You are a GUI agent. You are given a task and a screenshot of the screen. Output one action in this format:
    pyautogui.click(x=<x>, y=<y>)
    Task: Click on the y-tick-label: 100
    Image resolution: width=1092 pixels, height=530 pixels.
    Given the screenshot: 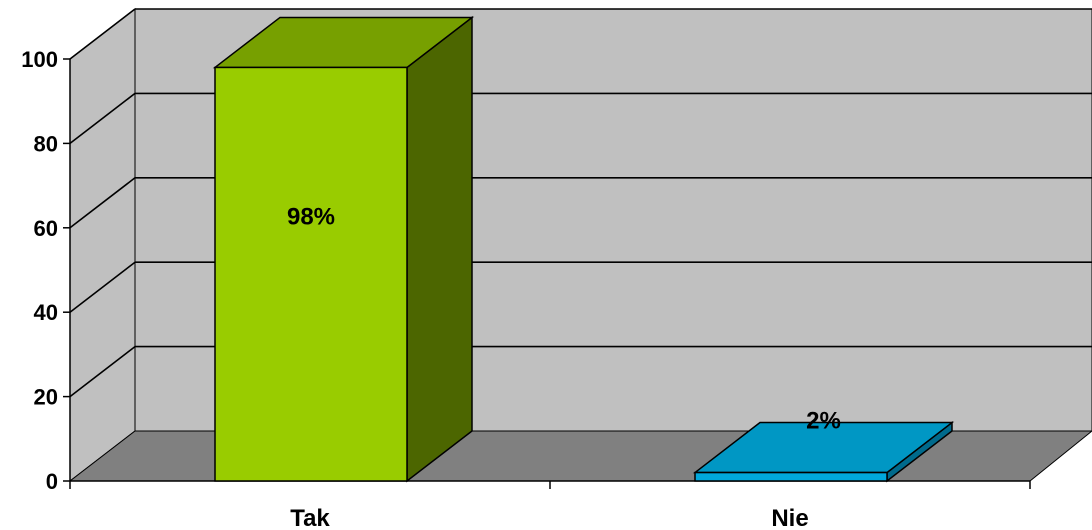 What is the action you would take?
    pyautogui.click(x=39, y=59)
    